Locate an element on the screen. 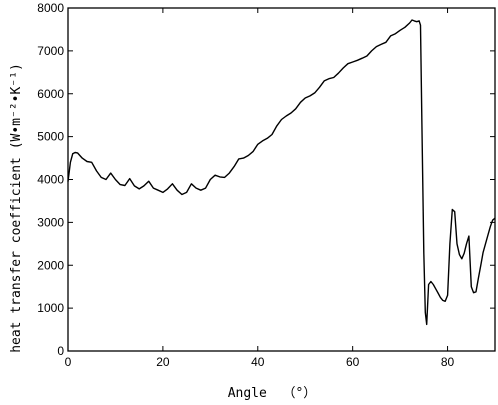 The image size is (498, 405). y-tick-label: 3000 is located at coordinates (50, 222).